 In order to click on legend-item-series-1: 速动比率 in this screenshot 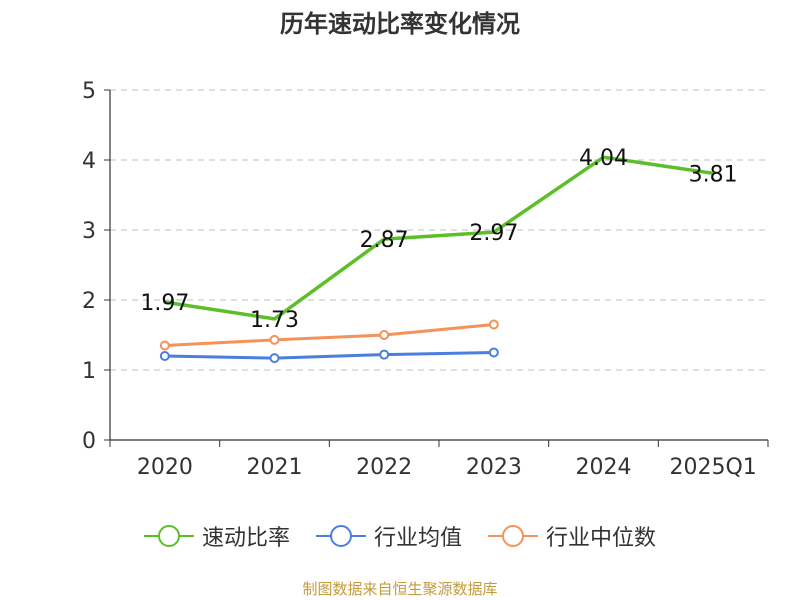, I will do `click(216, 536)`.